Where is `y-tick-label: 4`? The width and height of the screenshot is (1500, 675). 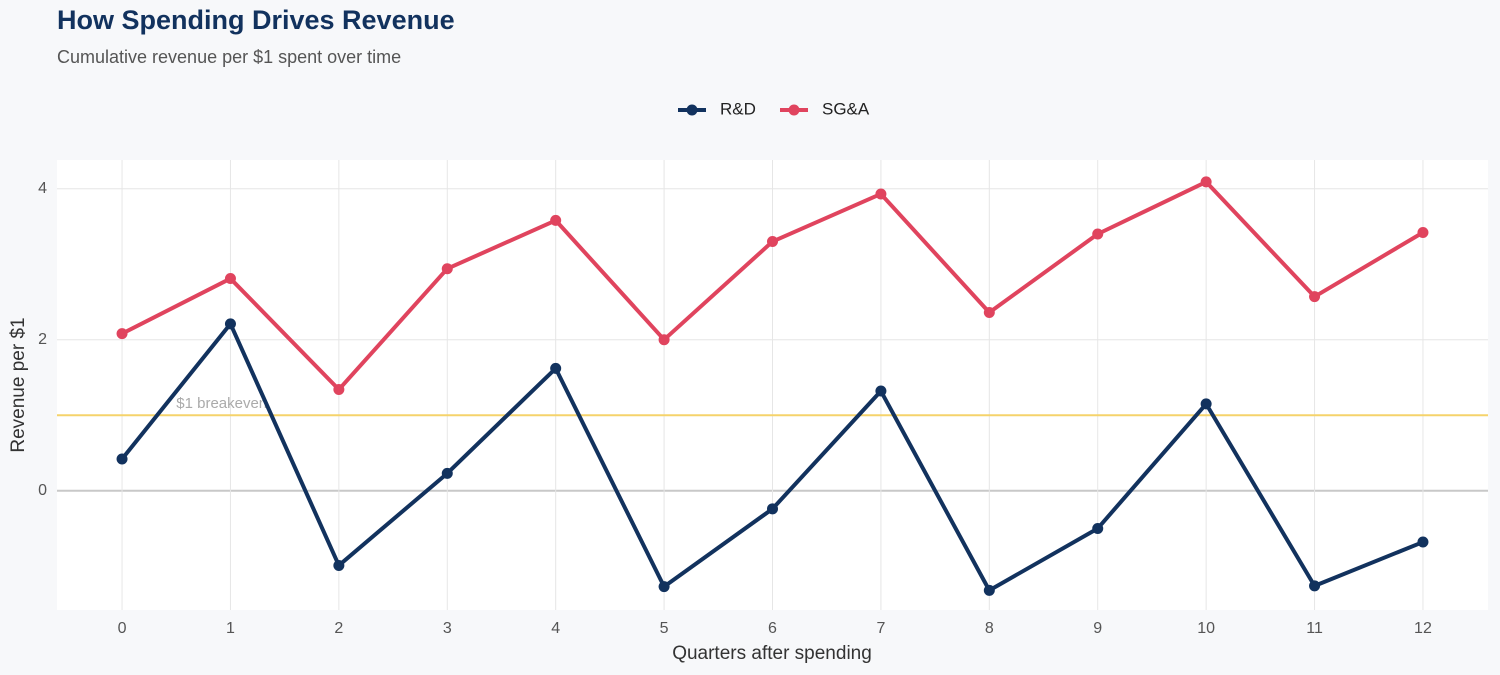 y-tick-label: 4 is located at coordinates (42, 188).